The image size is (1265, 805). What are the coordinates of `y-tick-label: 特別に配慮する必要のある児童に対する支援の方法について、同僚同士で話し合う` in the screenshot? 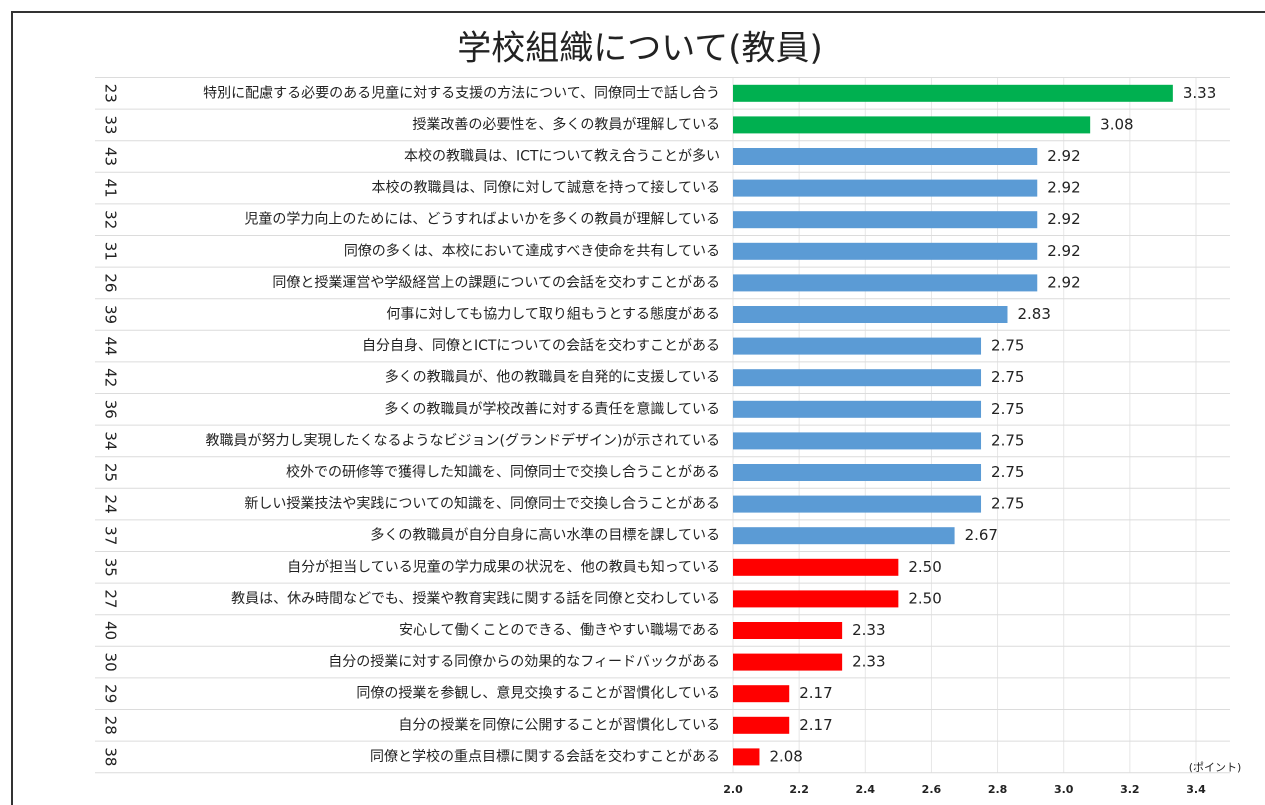 It's located at (461, 92).